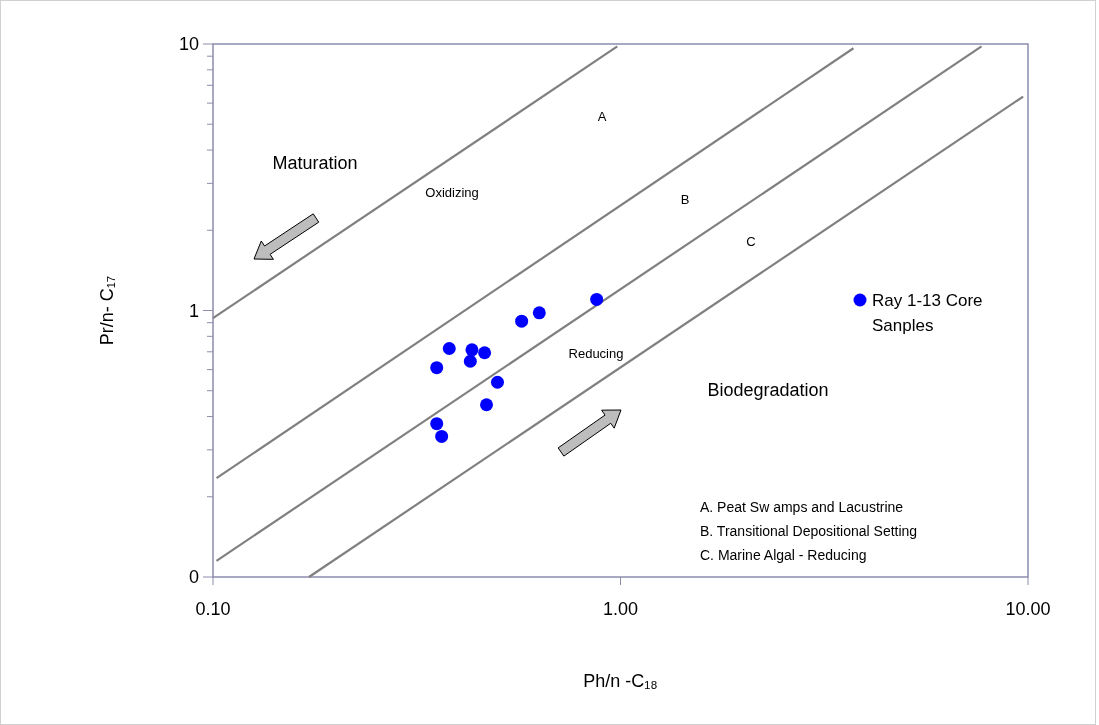  What do you see at coordinates (783, 555) in the screenshot?
I see `annotation: C. Marine Algal - Reducing` at bounding box center [783, 555].